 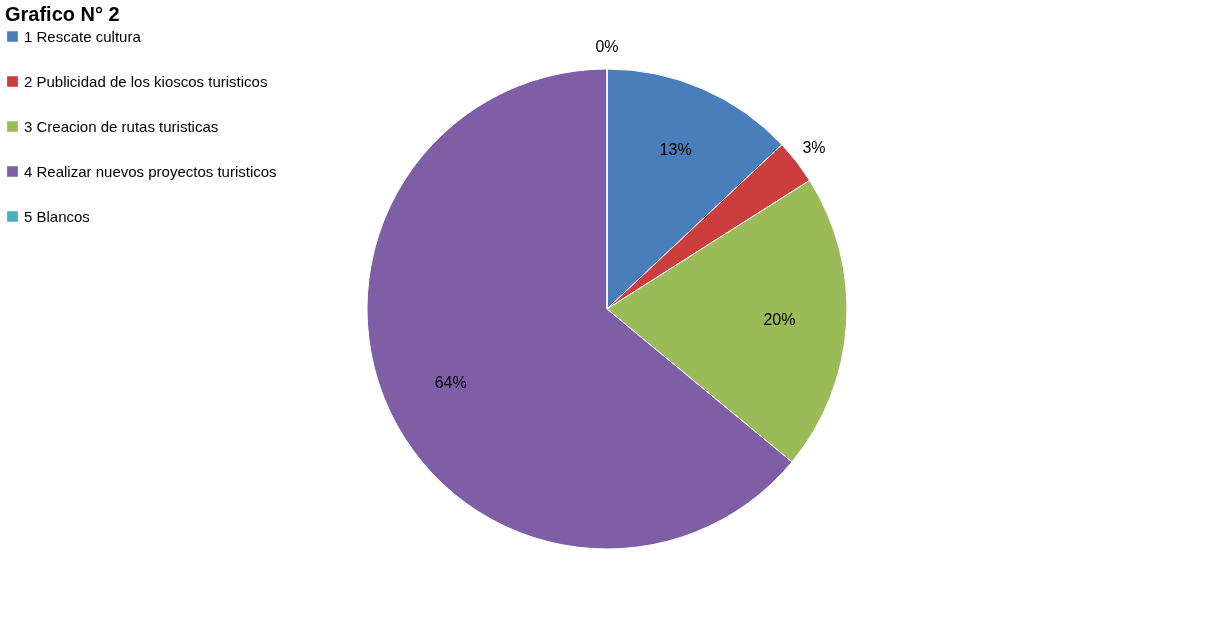 I want to click on data-label: 3%, so click(x=814, y=148).